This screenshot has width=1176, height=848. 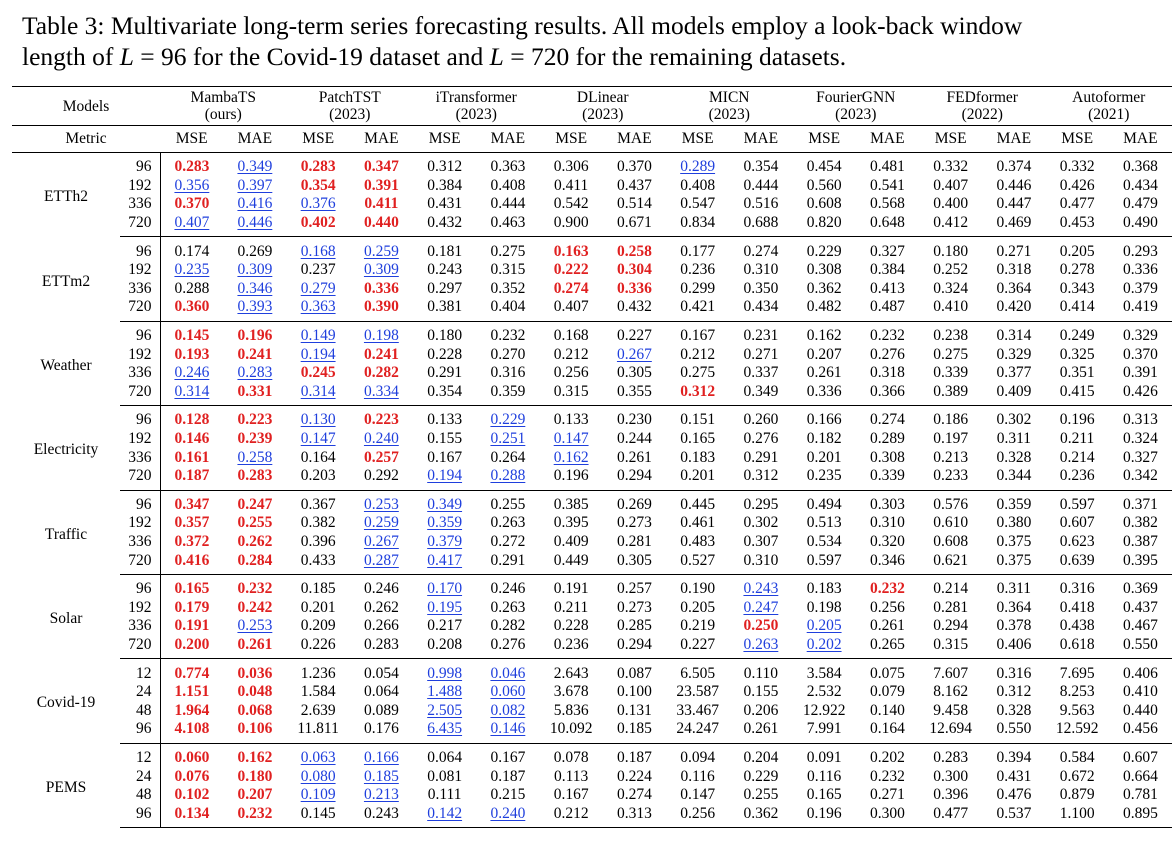 I want to click on second-best-value: 0.243, so click(x=761, y=589).